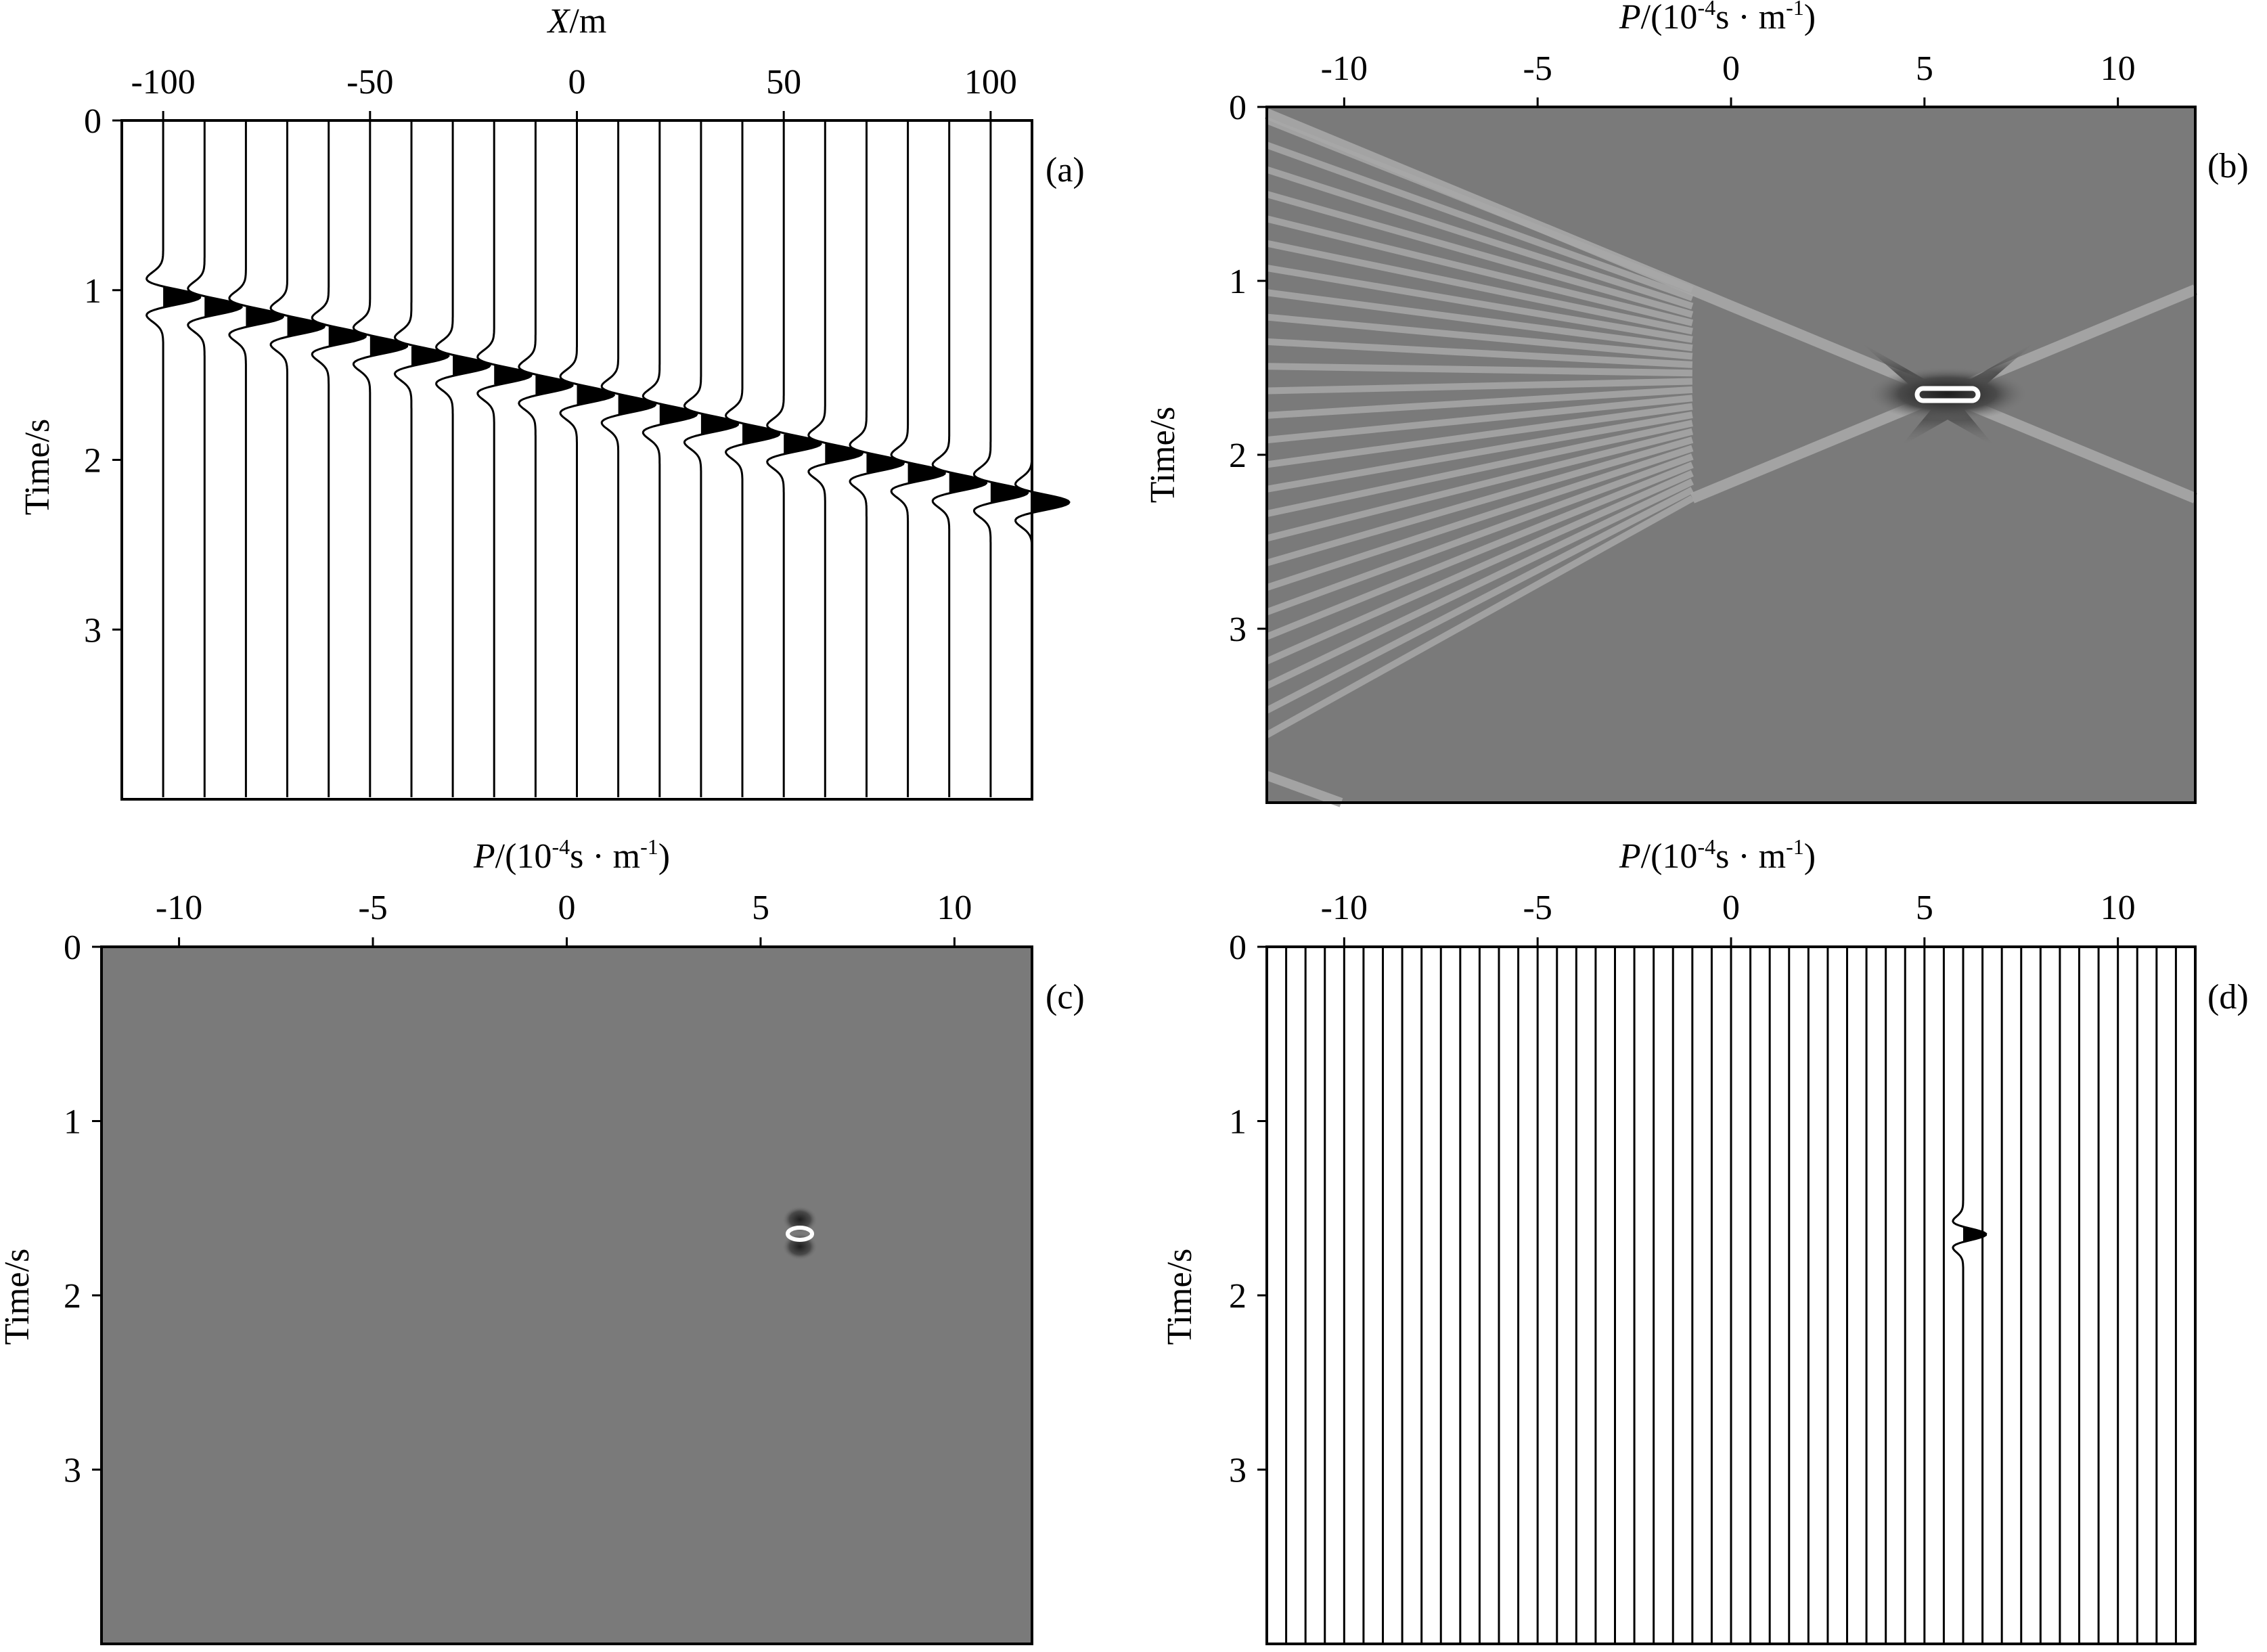  I want to click on panel-b-focus, so click(1948, 394).